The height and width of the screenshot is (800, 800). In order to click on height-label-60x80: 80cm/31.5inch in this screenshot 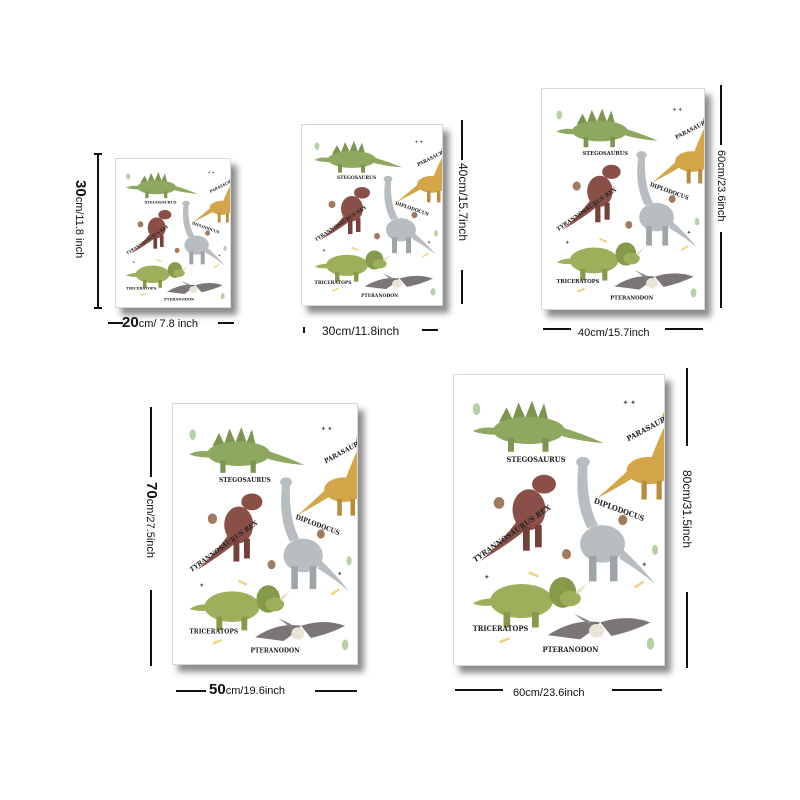, I will do `click(687, 509)`.